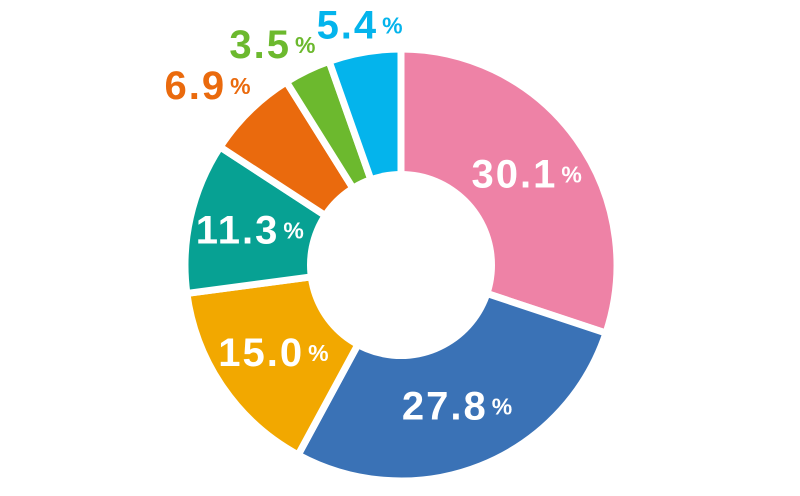 The width and height of the screenshot is (800, 496). What do you see at coordinates (457, 406) in the screenshot?
I see `pie-label-1: 27.8%` at bounding box center [457, 406].